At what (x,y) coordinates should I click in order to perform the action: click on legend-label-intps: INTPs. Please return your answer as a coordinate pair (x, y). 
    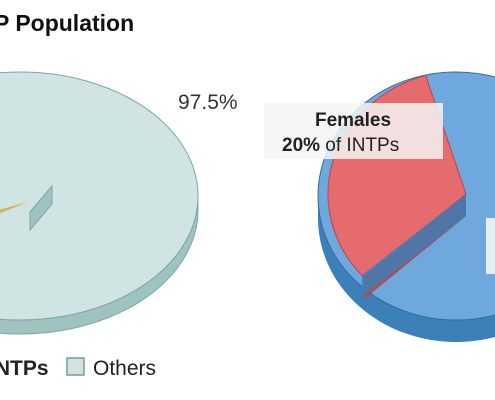
    Looking at the image, I should click on (24, 368).